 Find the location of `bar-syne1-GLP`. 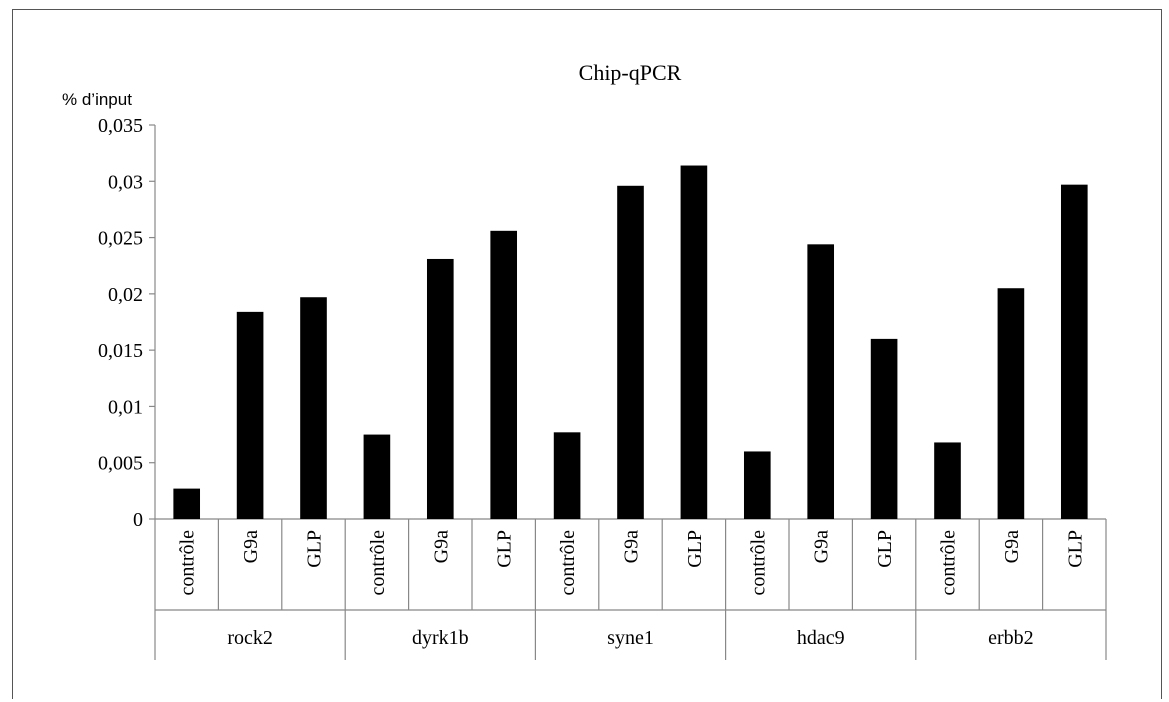

bar-syne1-GLP is located at coordinates (694, 342).